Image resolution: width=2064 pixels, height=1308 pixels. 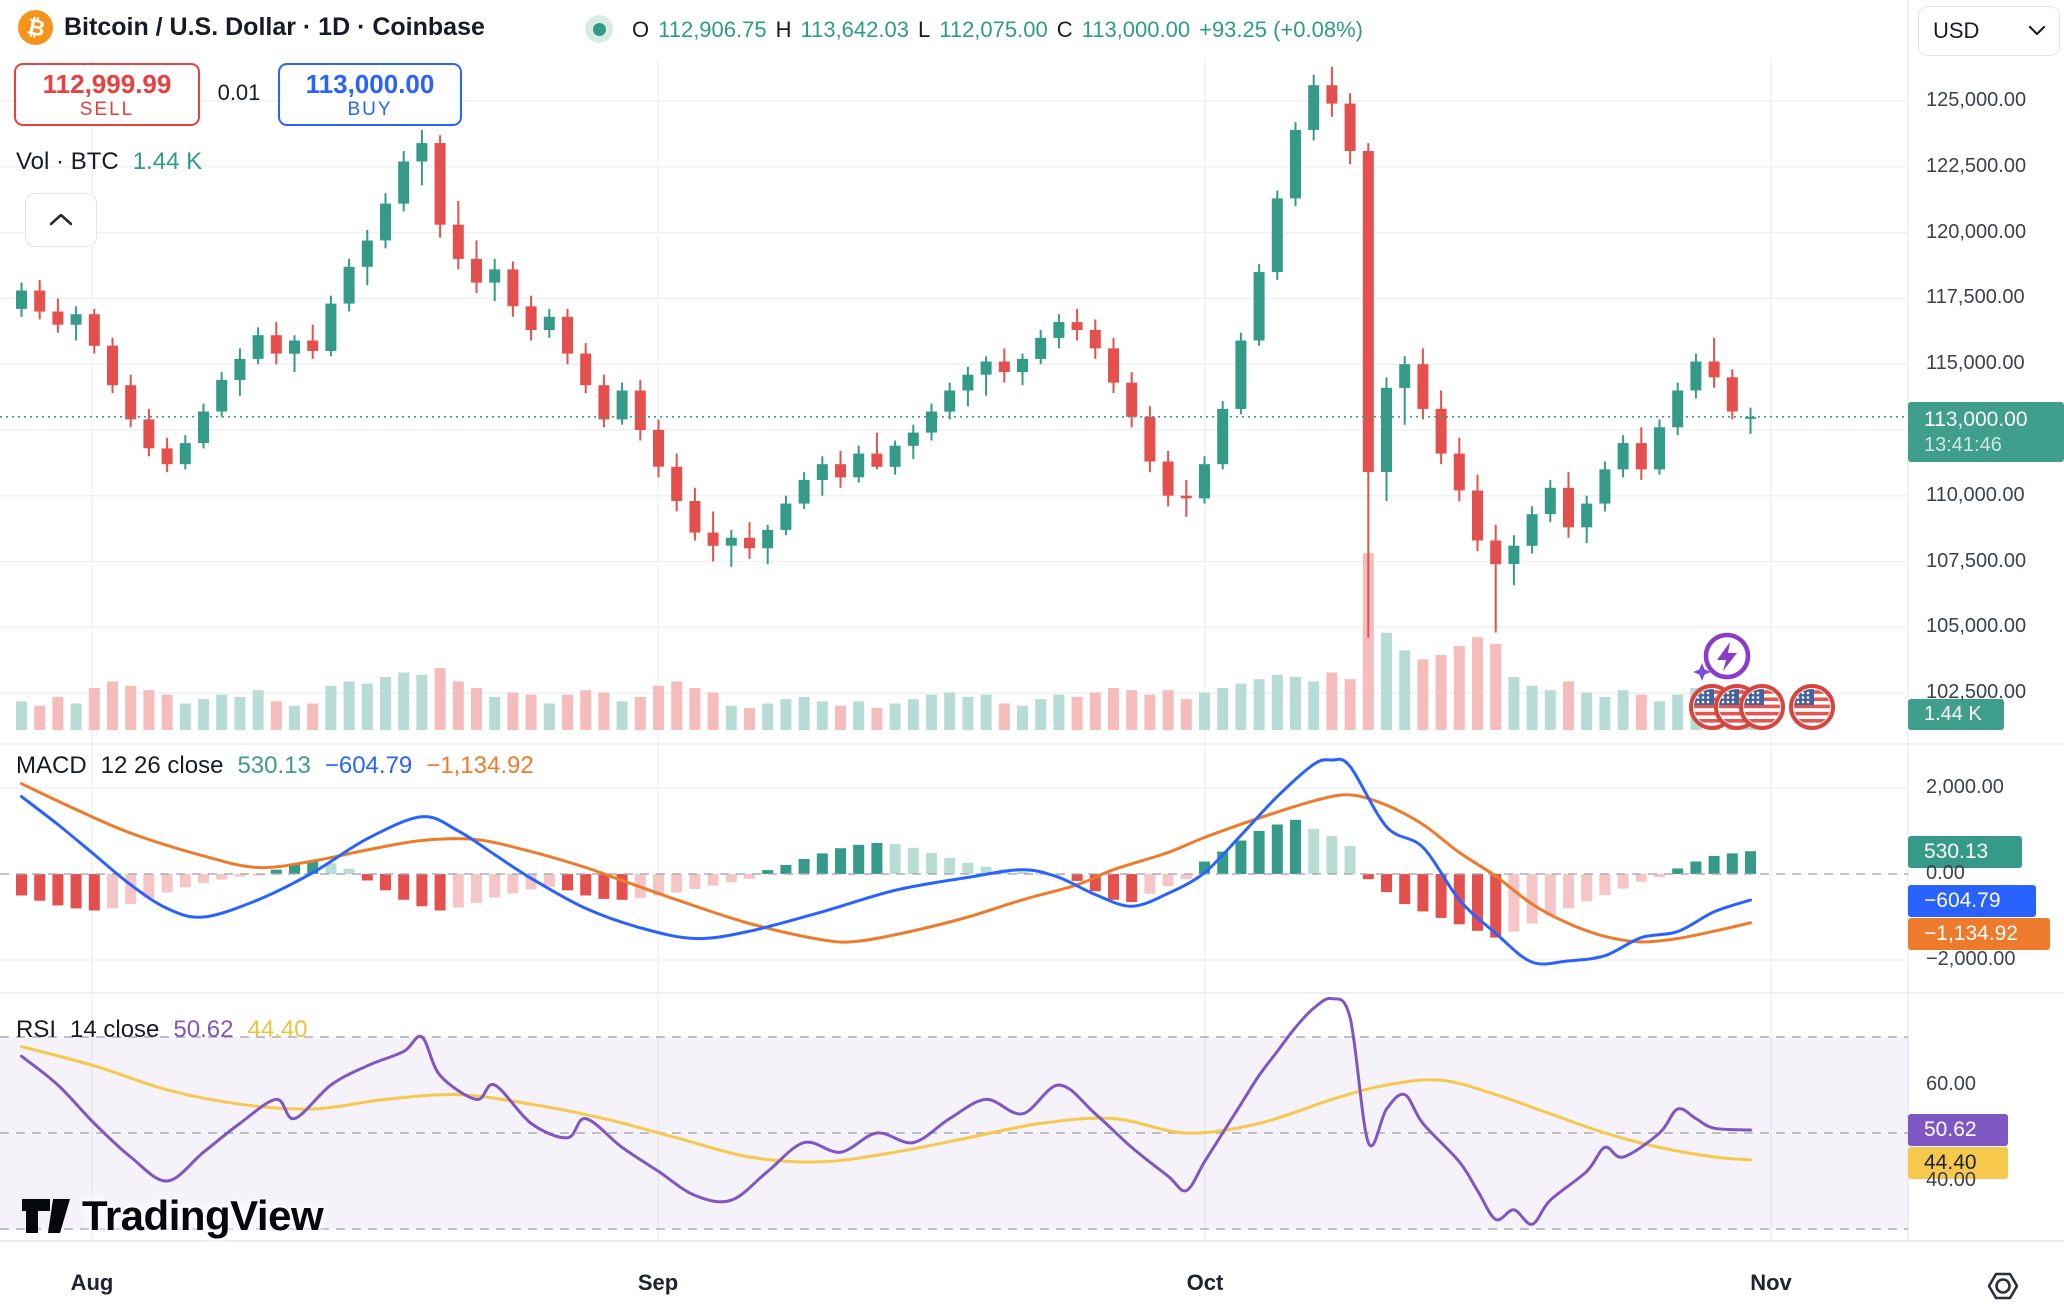 I want to click on market-status-icon, so click(x=599, y=29).